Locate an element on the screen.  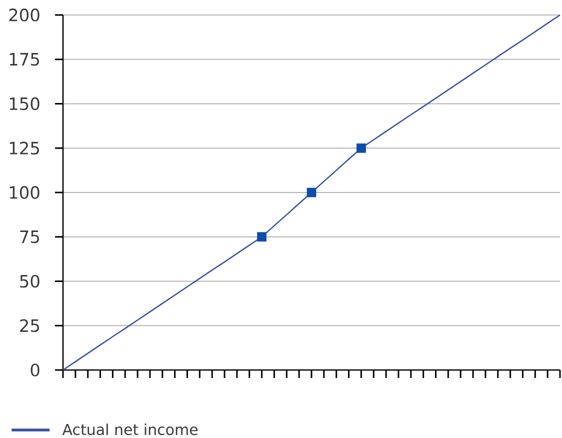
y-tick-label: 100 is located at coordinates (25, 192).